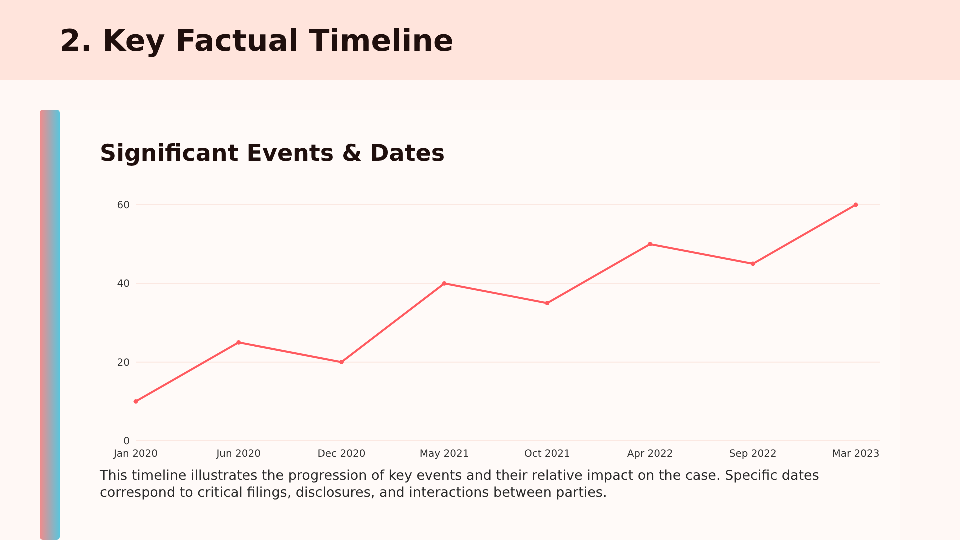  What do you see at coordinates (460, 485) in the screenshot?
I see `text: This timeline illustrates the progression of key events and their relative impact on the case. Specific dates correspond to critical filings, disclosures, and interactions between parties.` at bounding box center [460, 485].